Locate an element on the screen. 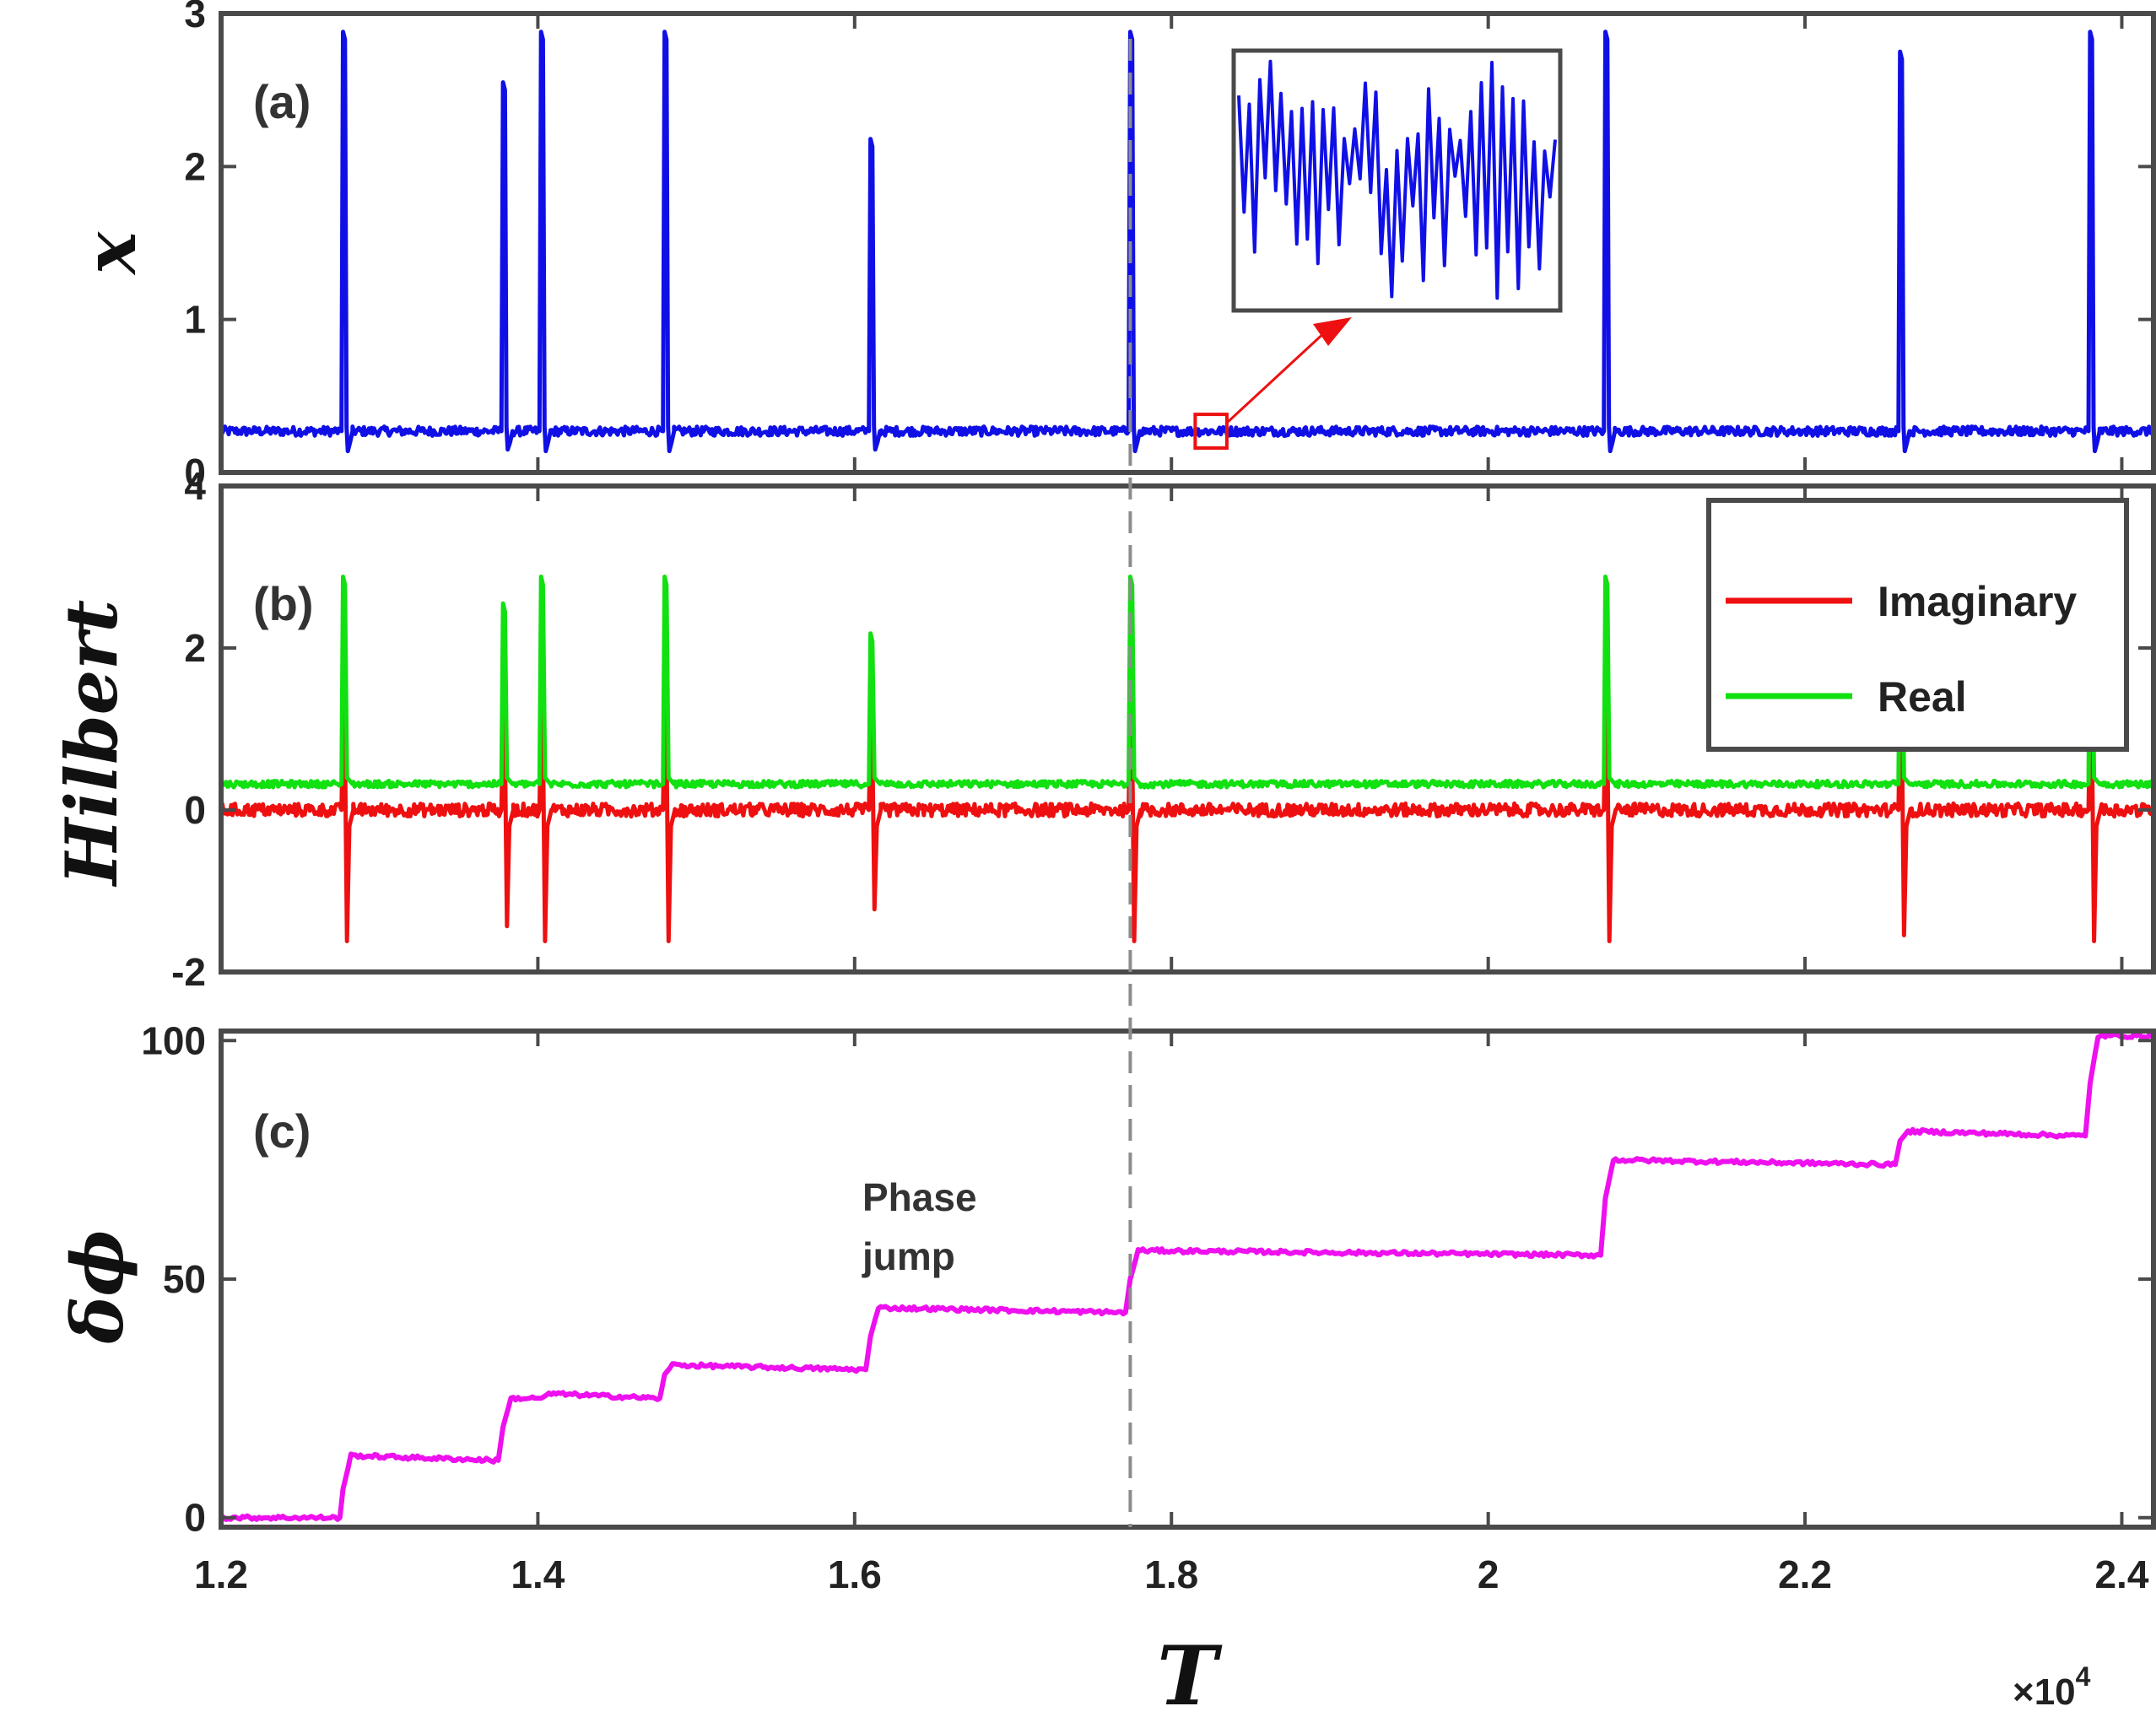  y-a-tick-label: 0 is located at coordinates (195, 472).